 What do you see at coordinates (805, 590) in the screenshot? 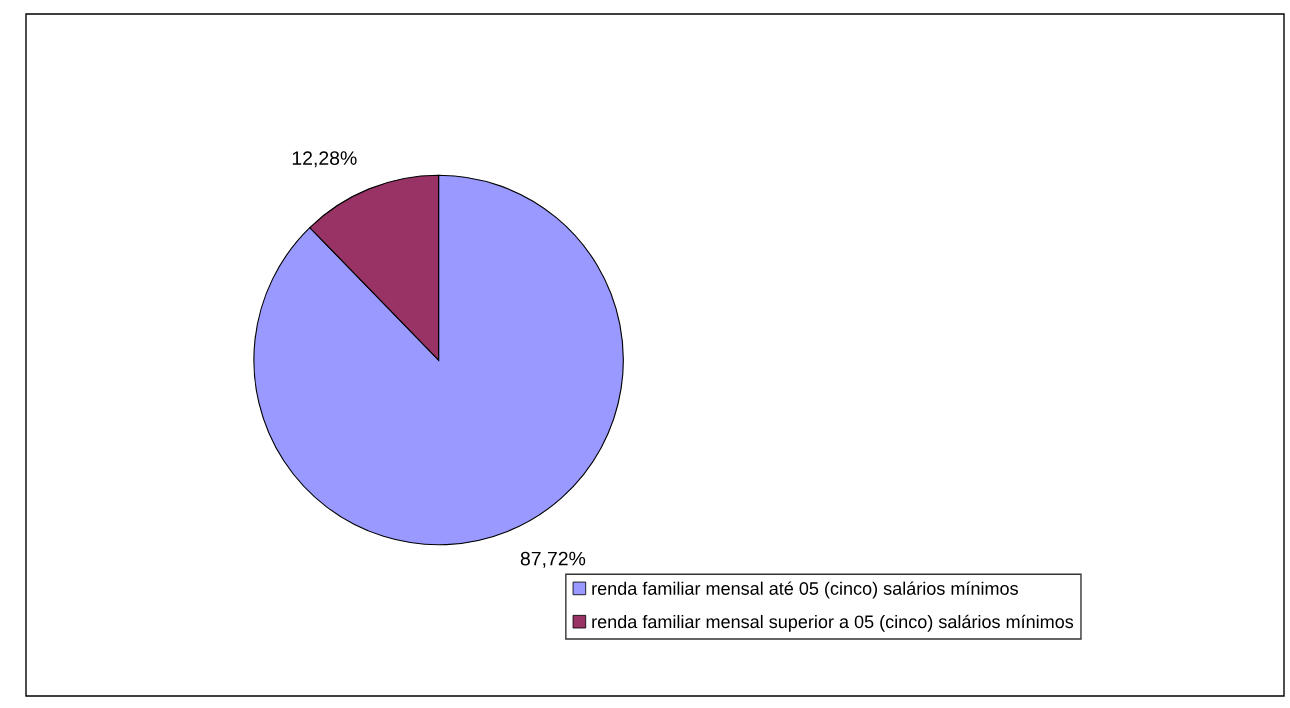
I see `legend-label: renda familiar mensal até 05 (cinco) salários mínimos` at bounding box center [805, 590].